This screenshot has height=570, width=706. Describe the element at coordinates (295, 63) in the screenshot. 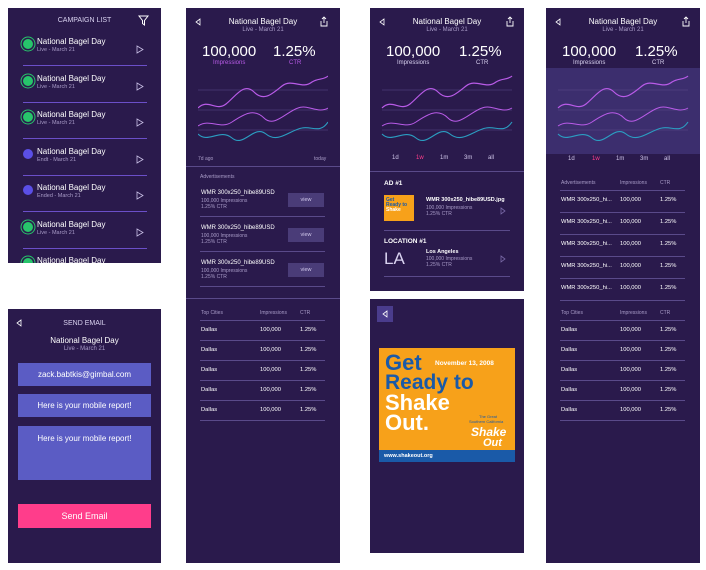

I see `ctr-label: CTR` at that location.